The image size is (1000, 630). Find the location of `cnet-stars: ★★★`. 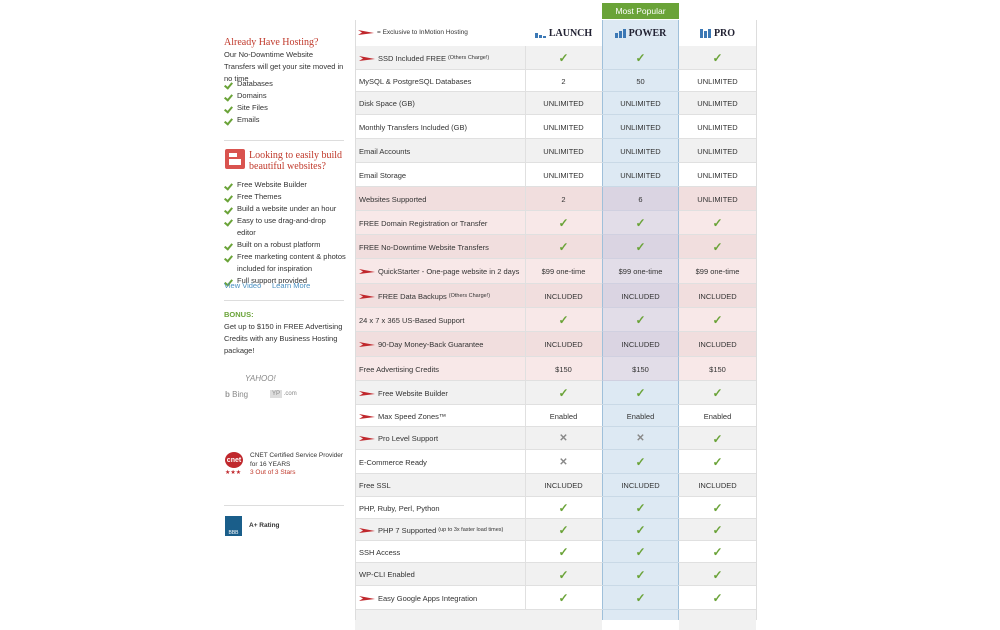

cnet-stars: ★★★ is located at coordinates (233, 473).